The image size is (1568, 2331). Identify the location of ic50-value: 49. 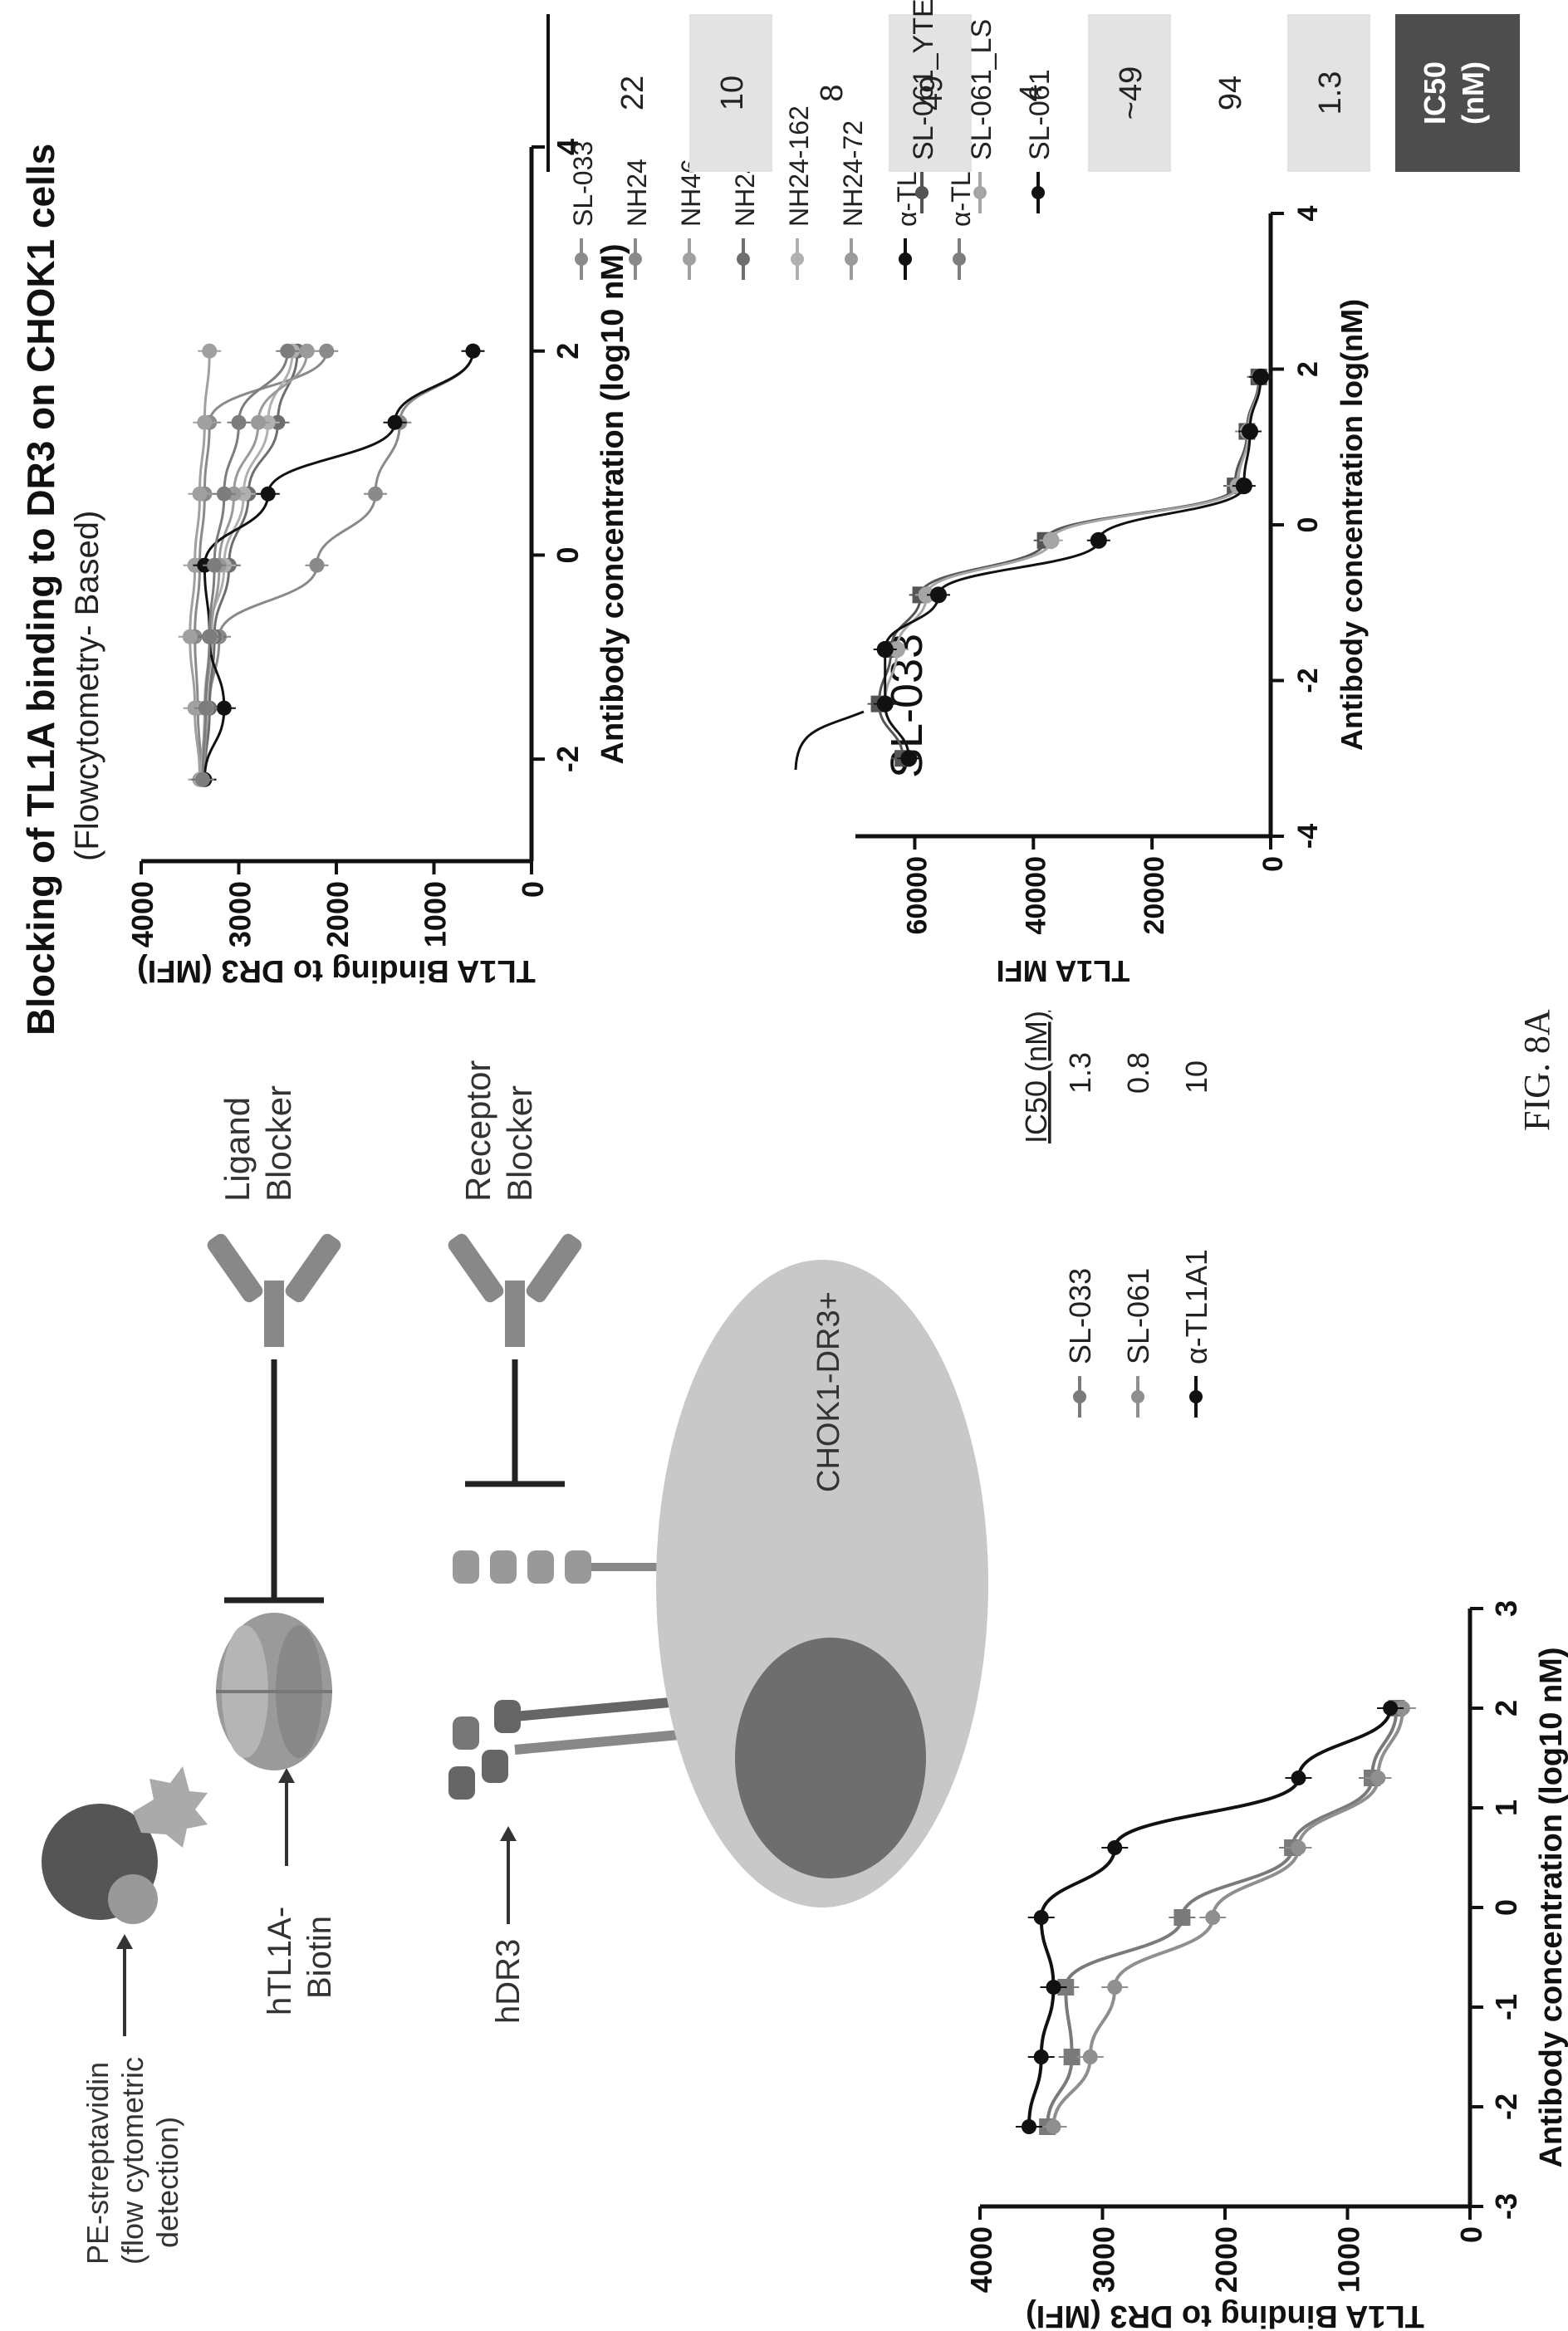
(931, 93).